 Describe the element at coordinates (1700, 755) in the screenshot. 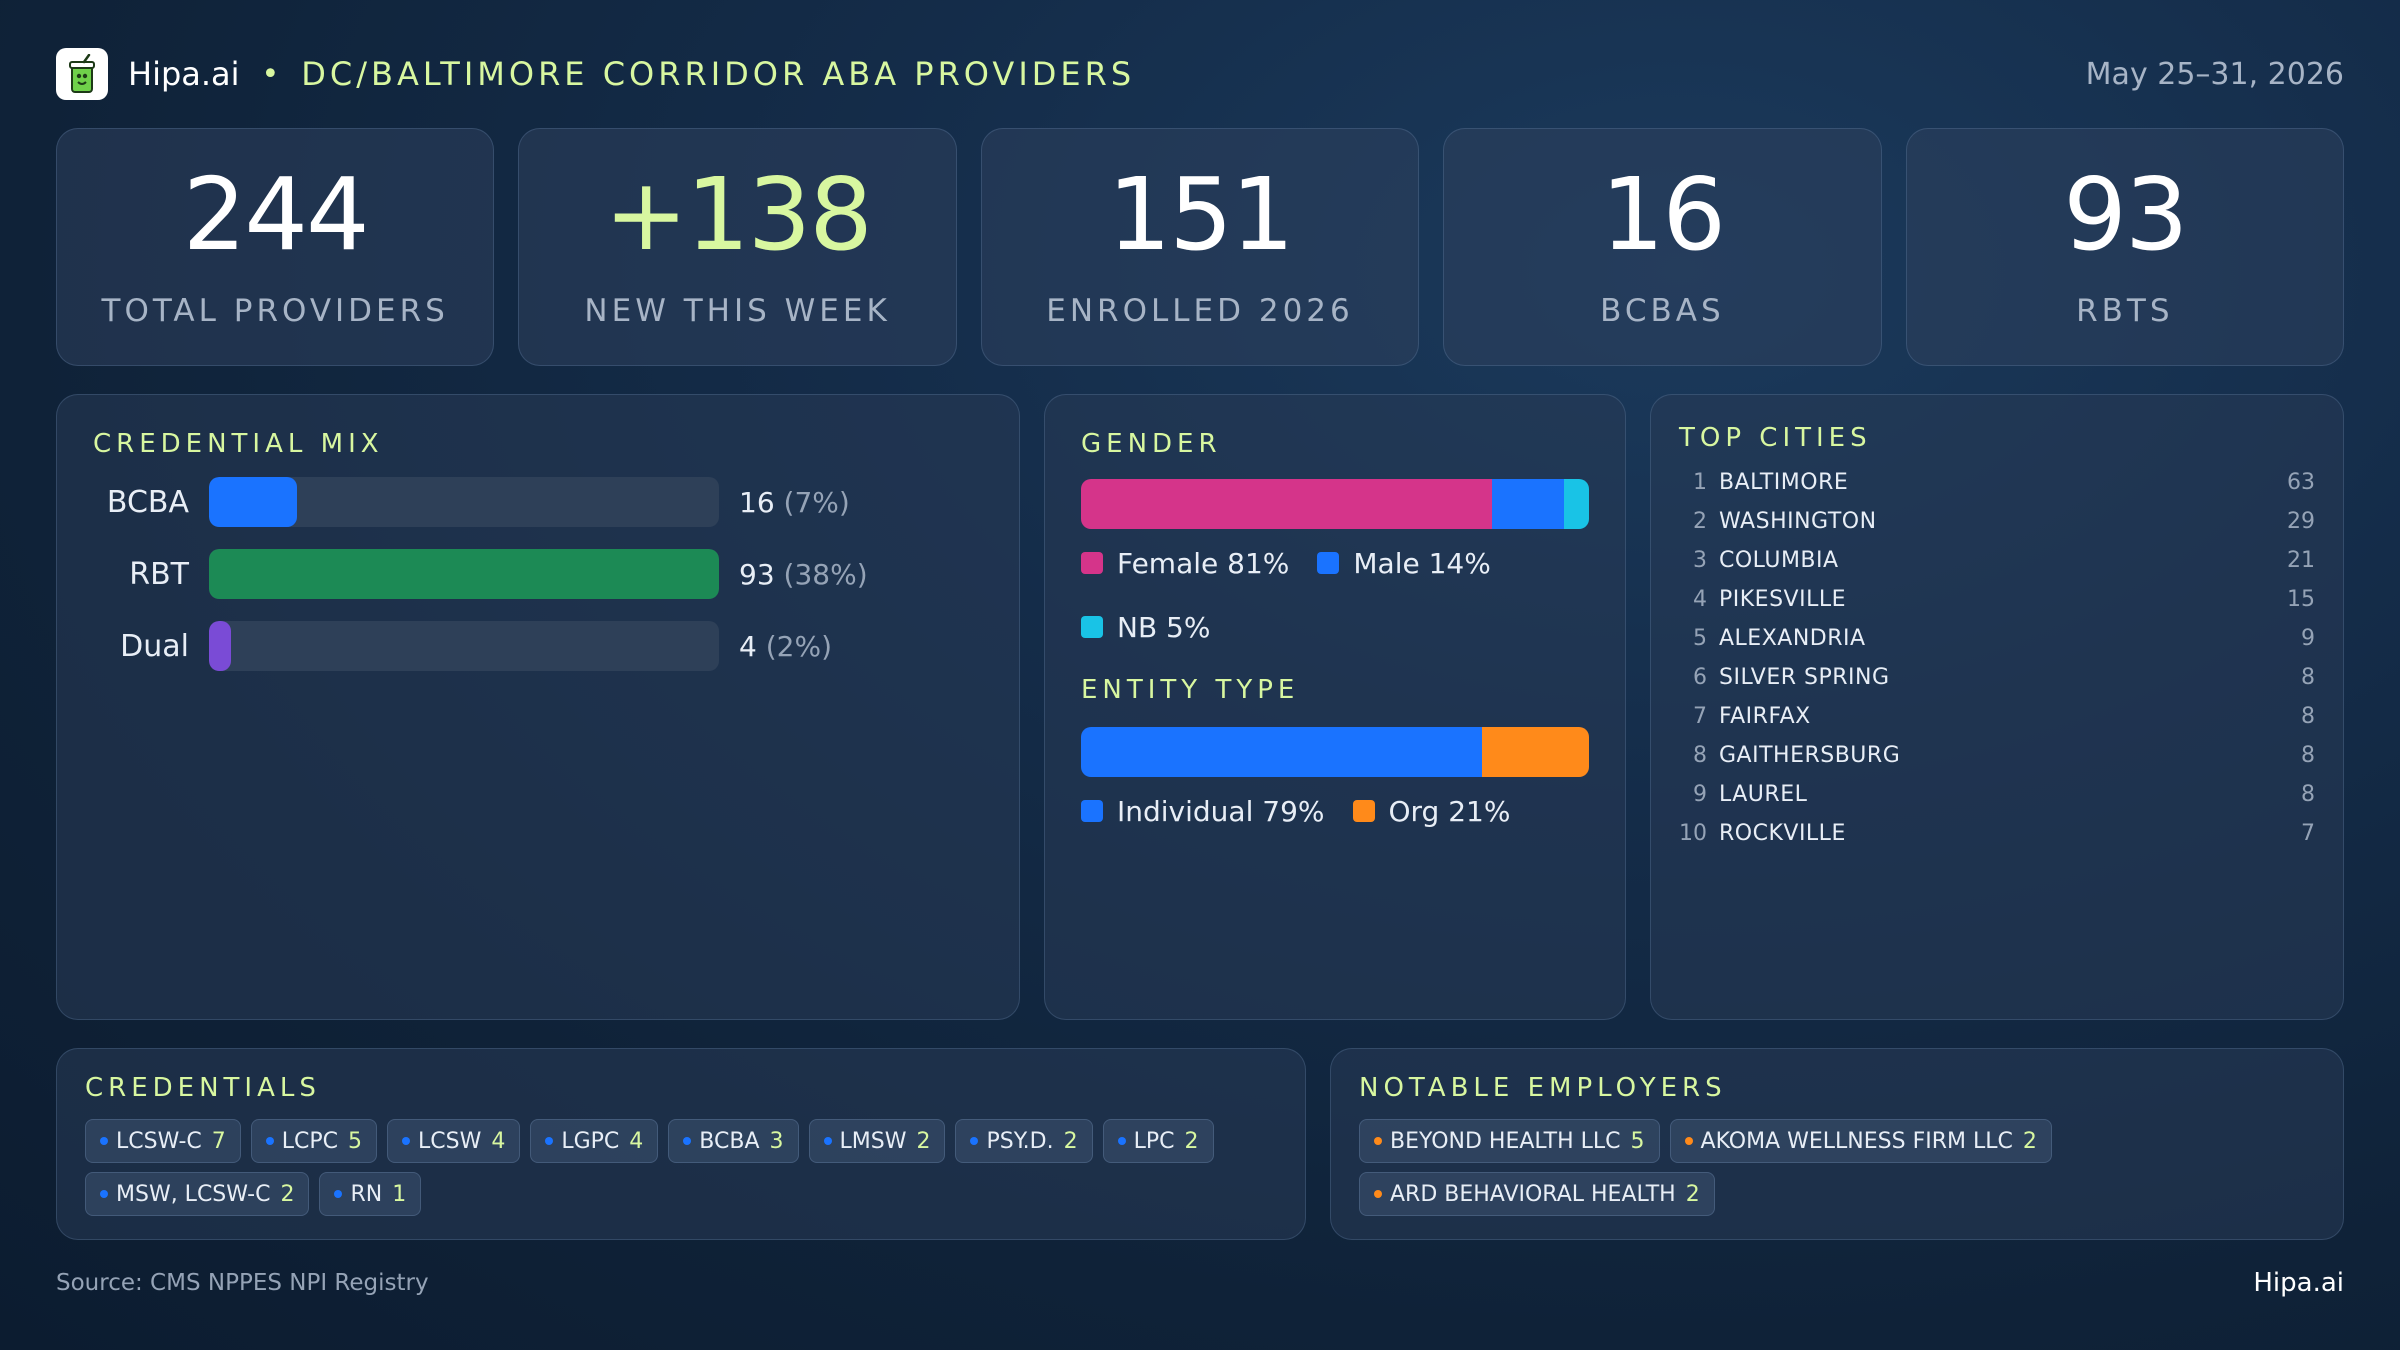

I see `city-rank: 8` at that location.